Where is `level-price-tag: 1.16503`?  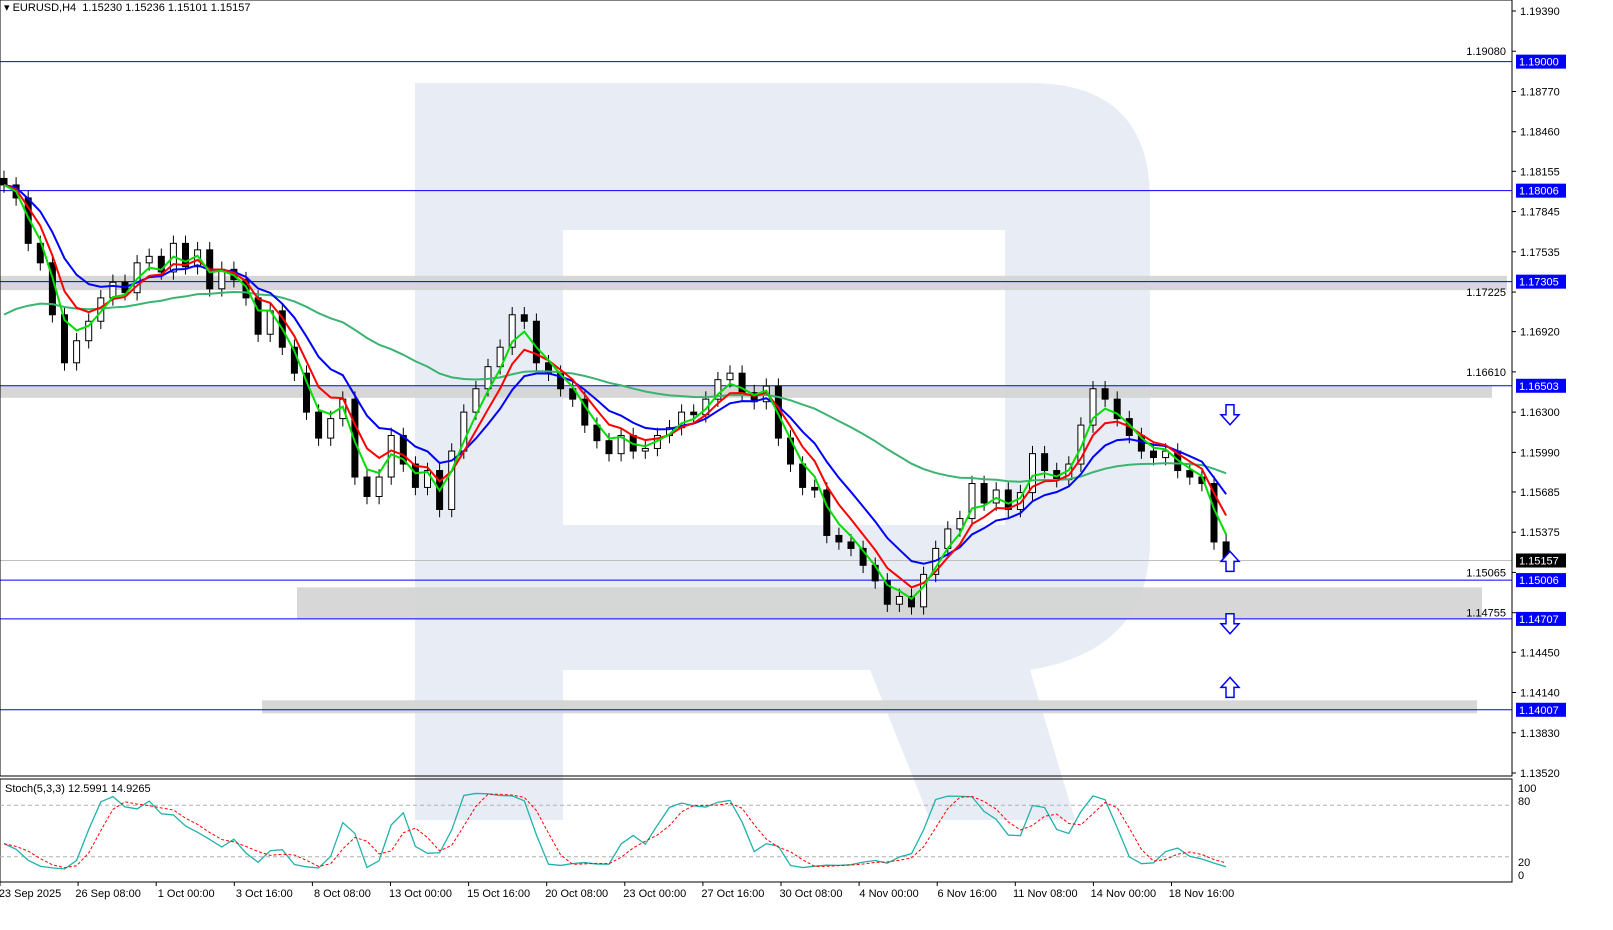 level-price-tag: 1.16503 is located at coordinates (1539, 387).